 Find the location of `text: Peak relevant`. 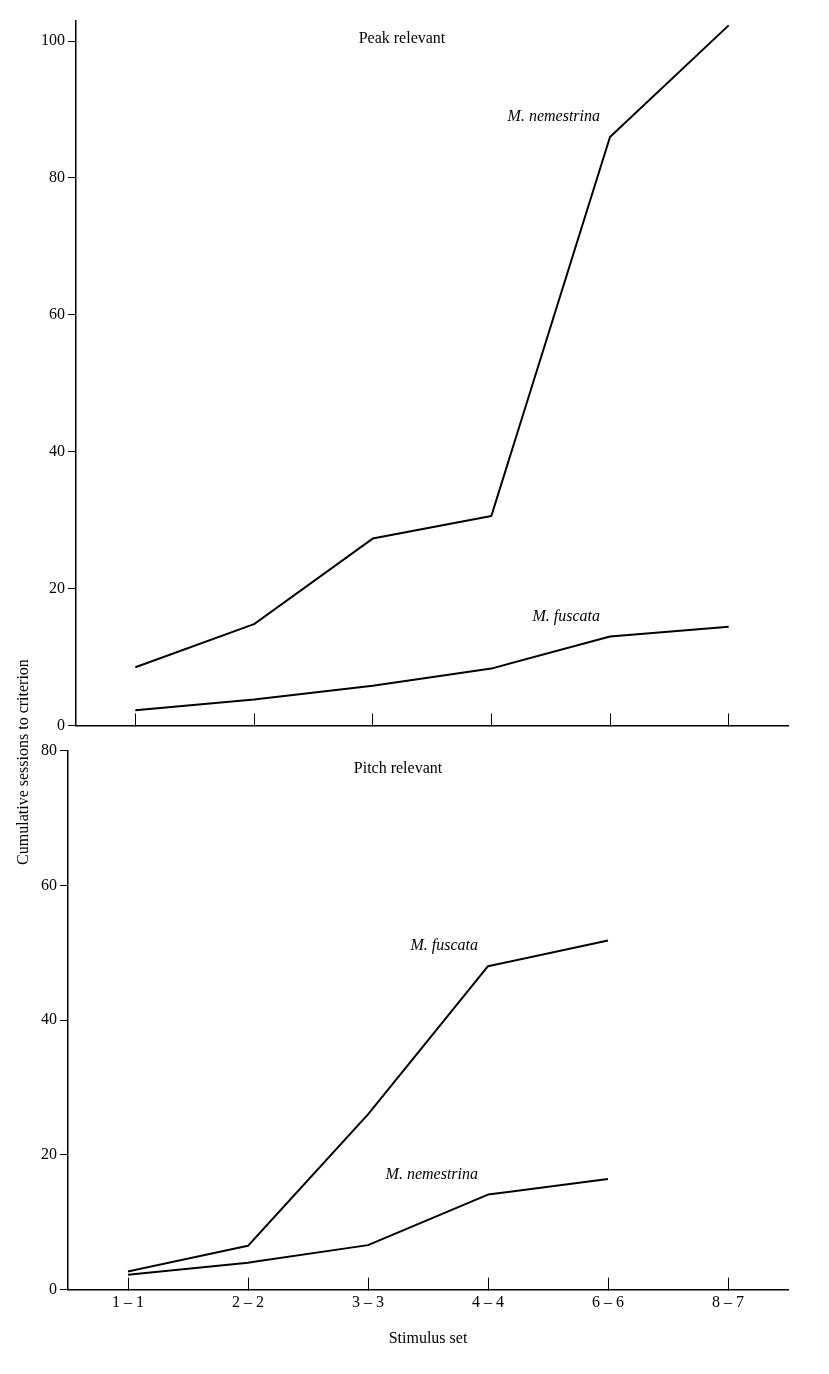

text: Peak relevant is located at coordinates (402, 37).